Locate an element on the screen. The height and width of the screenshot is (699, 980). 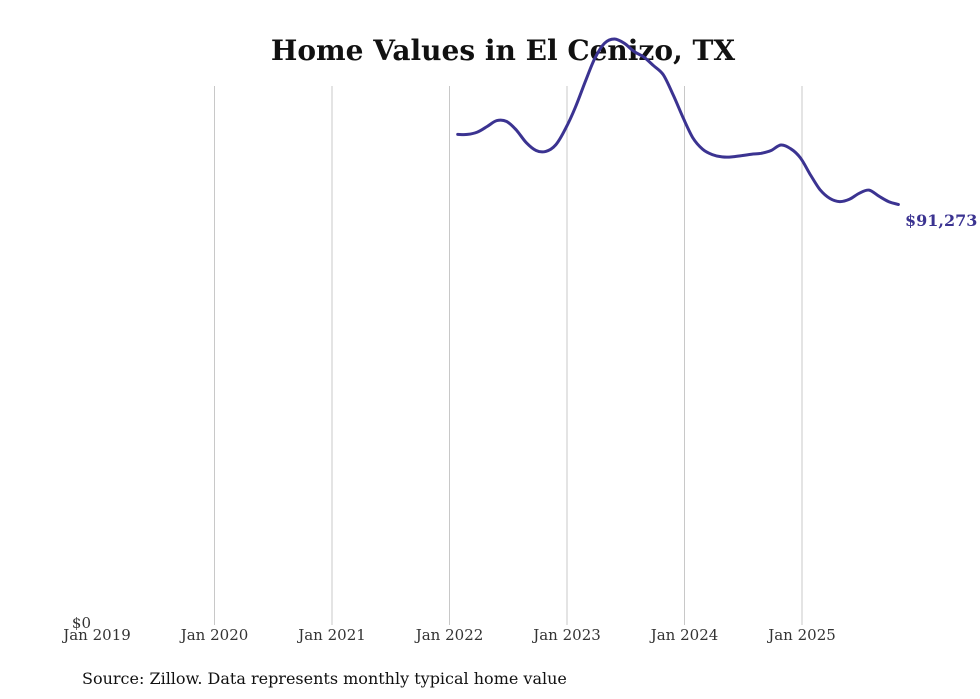
x-tick-label: Jan 2023 is located at coordinates (566, 635).